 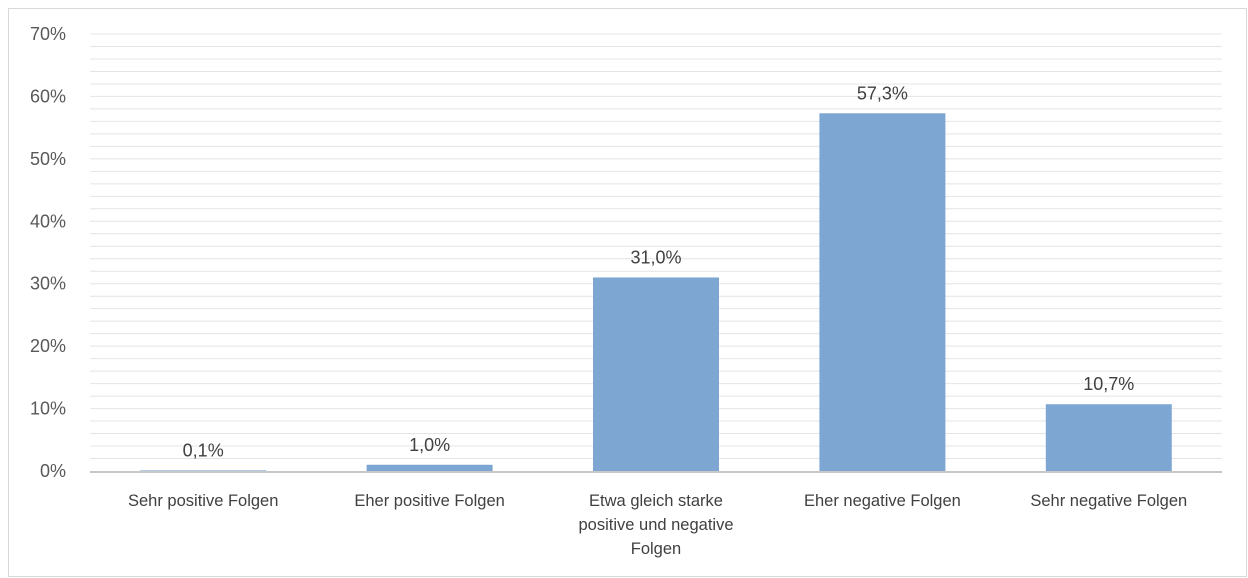 What do you see at coordinates (48, 159) in the screenshot?
I see `y-tick-label: 50%` at bounding box center [48, 159].